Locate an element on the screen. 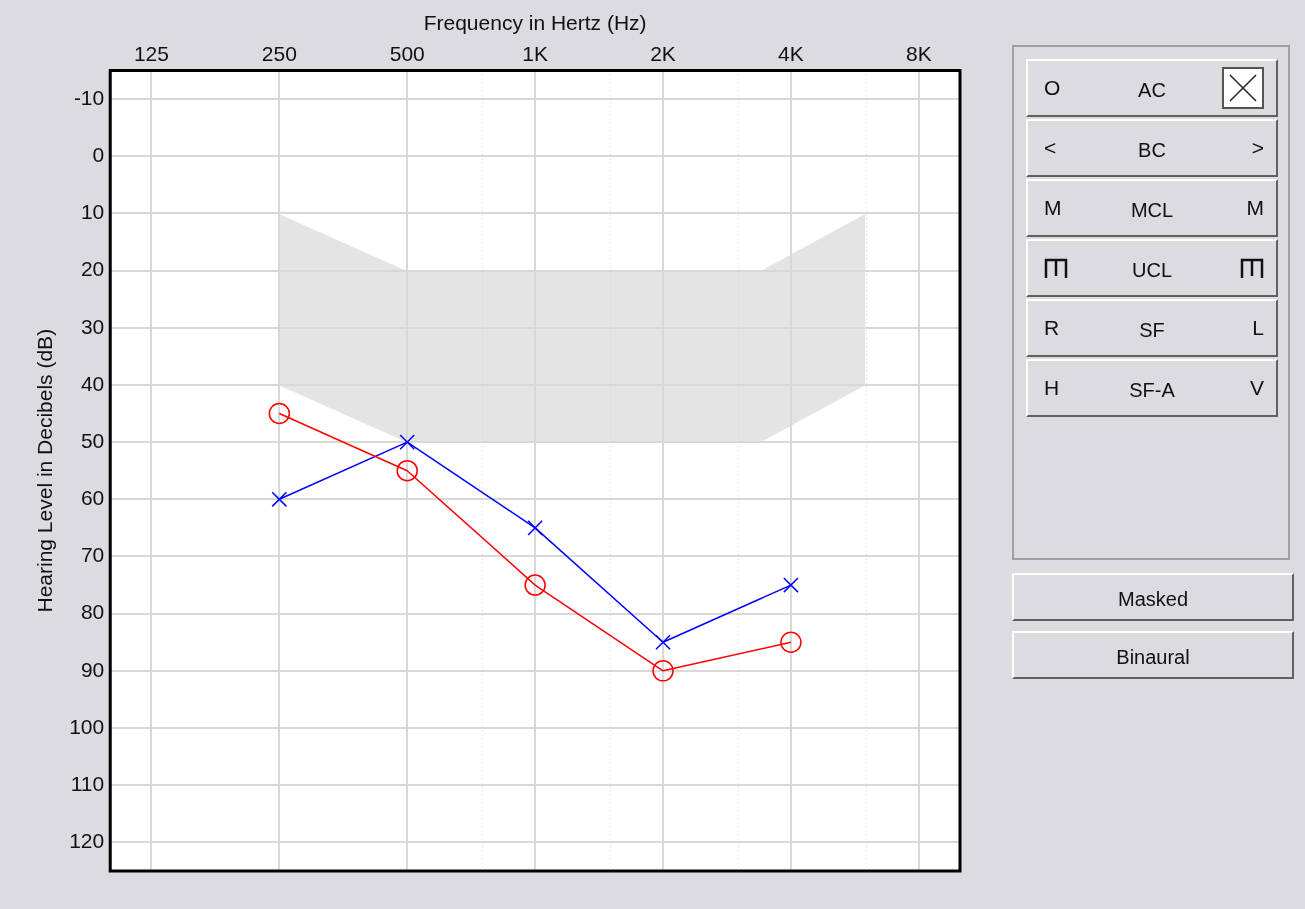  text: V is located at coordinates (1256, 388).